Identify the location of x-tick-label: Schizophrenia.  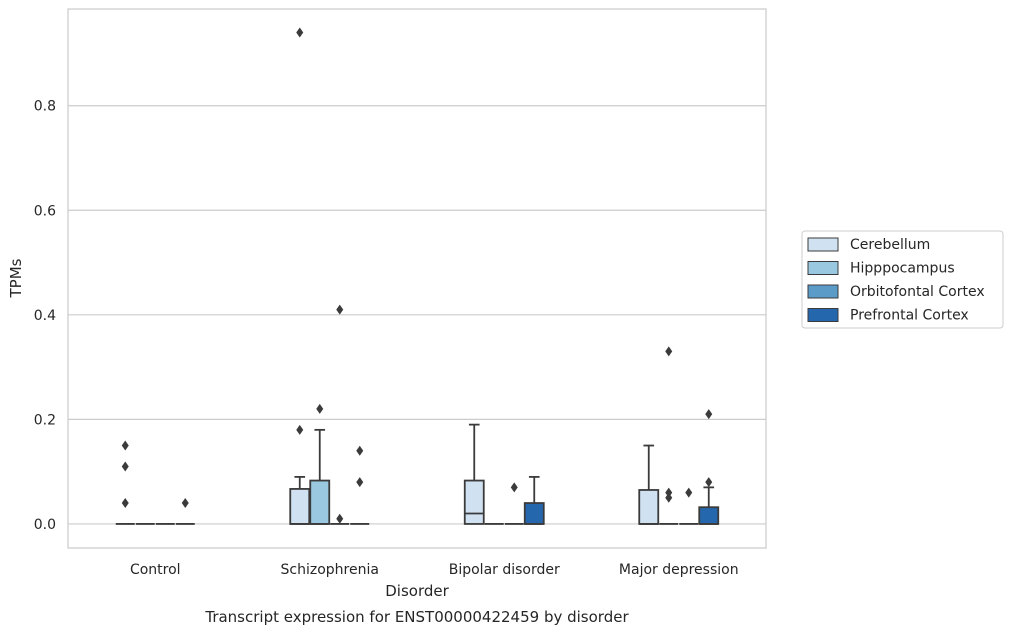
(330, 570).